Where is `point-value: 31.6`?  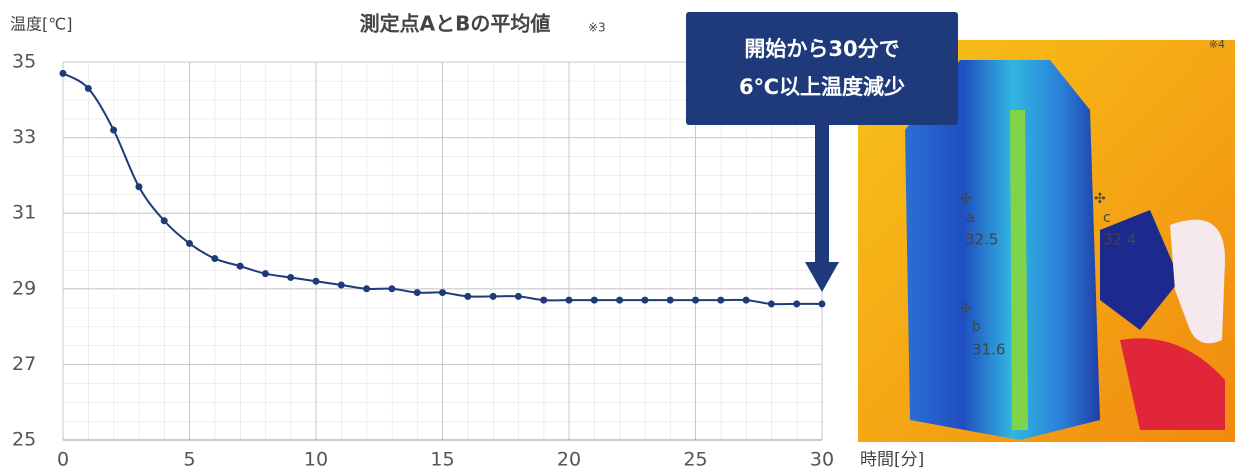
point-value: 31.6 is located at coordinates (988, 350).